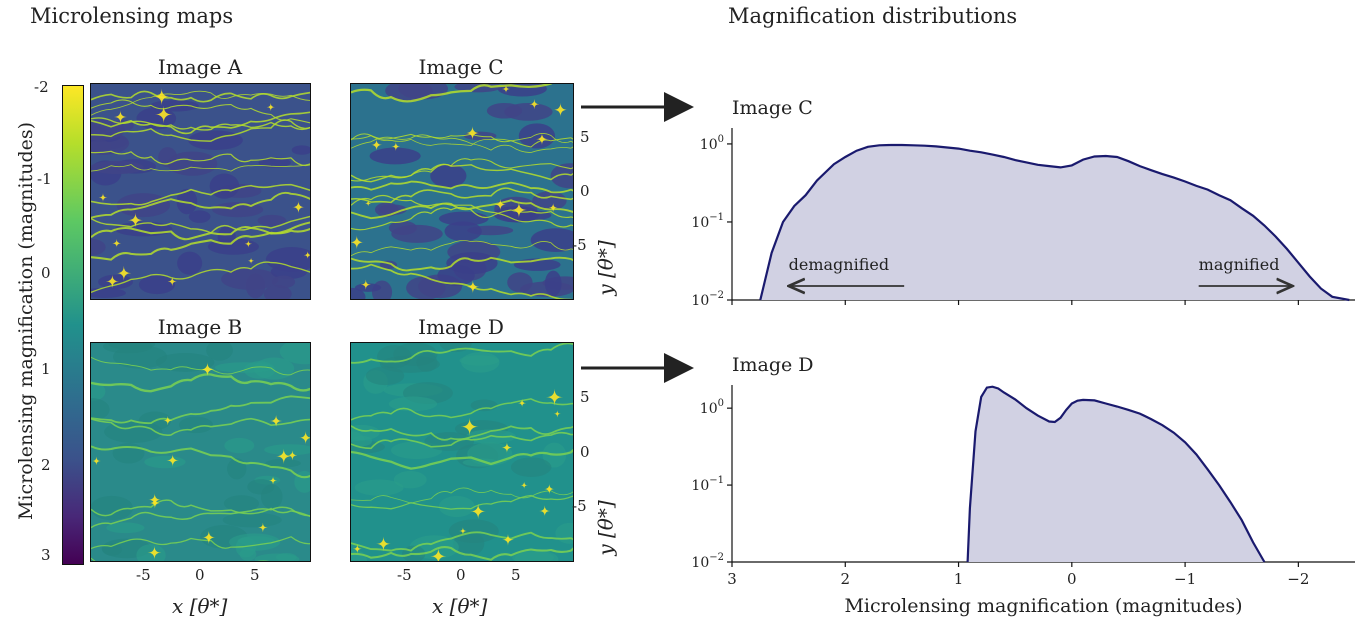 Image resolution: width=1372 pixels, height=623 pixels. What do you see at coordinates (772, 108) in the screenshot?
I see `panel-label: Image C` at bounding box center [772, 108].